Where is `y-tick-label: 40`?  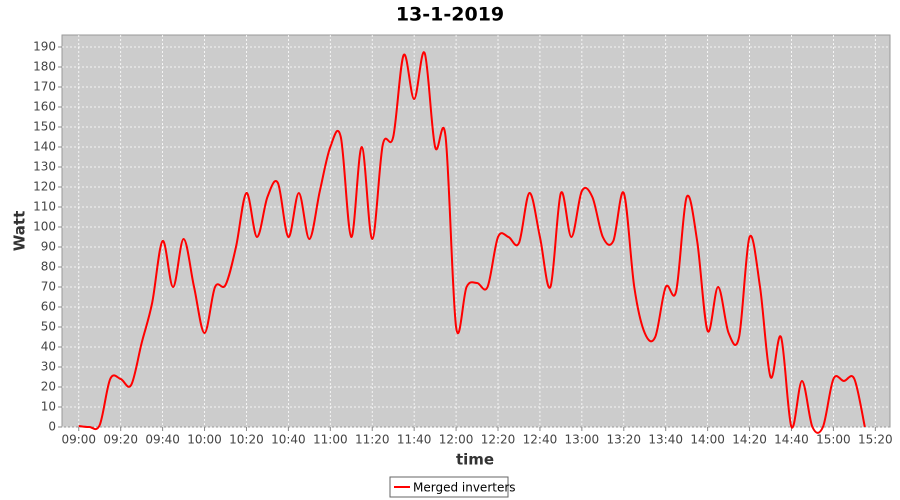
y-tick-label: 40 is located at coordinates (48, 347).